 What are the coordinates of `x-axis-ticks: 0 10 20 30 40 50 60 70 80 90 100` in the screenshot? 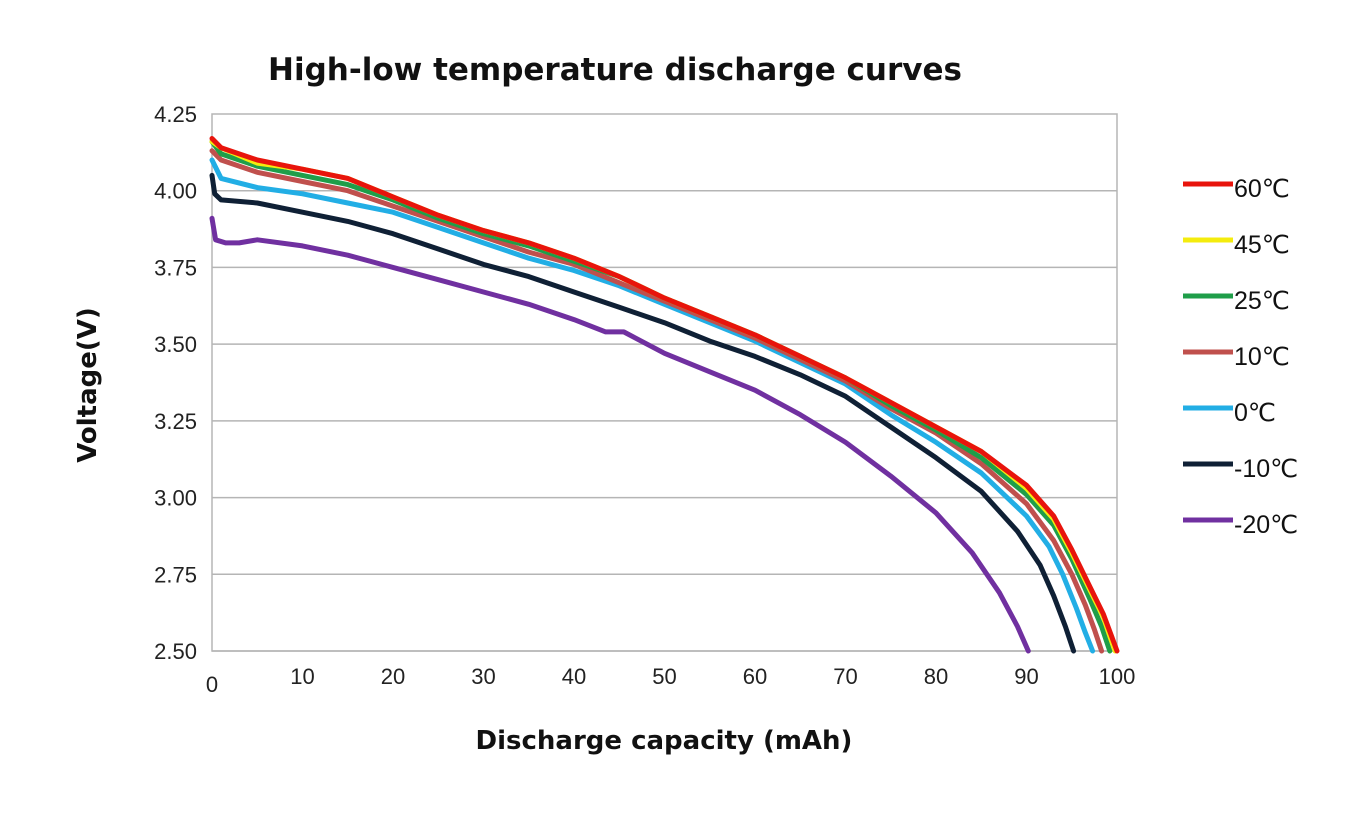 It's located at (670, 680).